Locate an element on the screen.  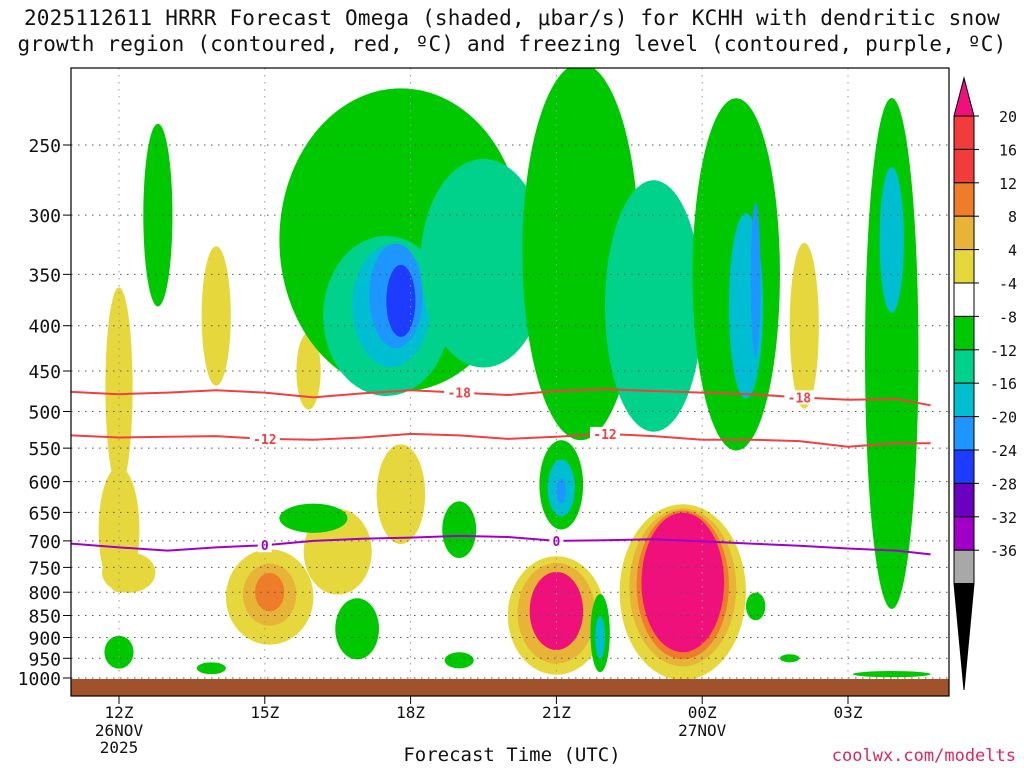
y-tick-label: 700 is located at coordinates (44, 542).